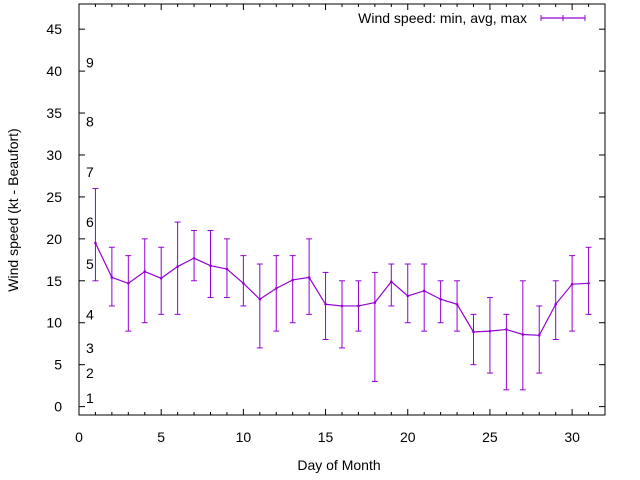 This screenshot has width=640, height=480. Describe the element at coordinates (90, 172) in the screenshot. I see `beaufort-label: 7` at that location.